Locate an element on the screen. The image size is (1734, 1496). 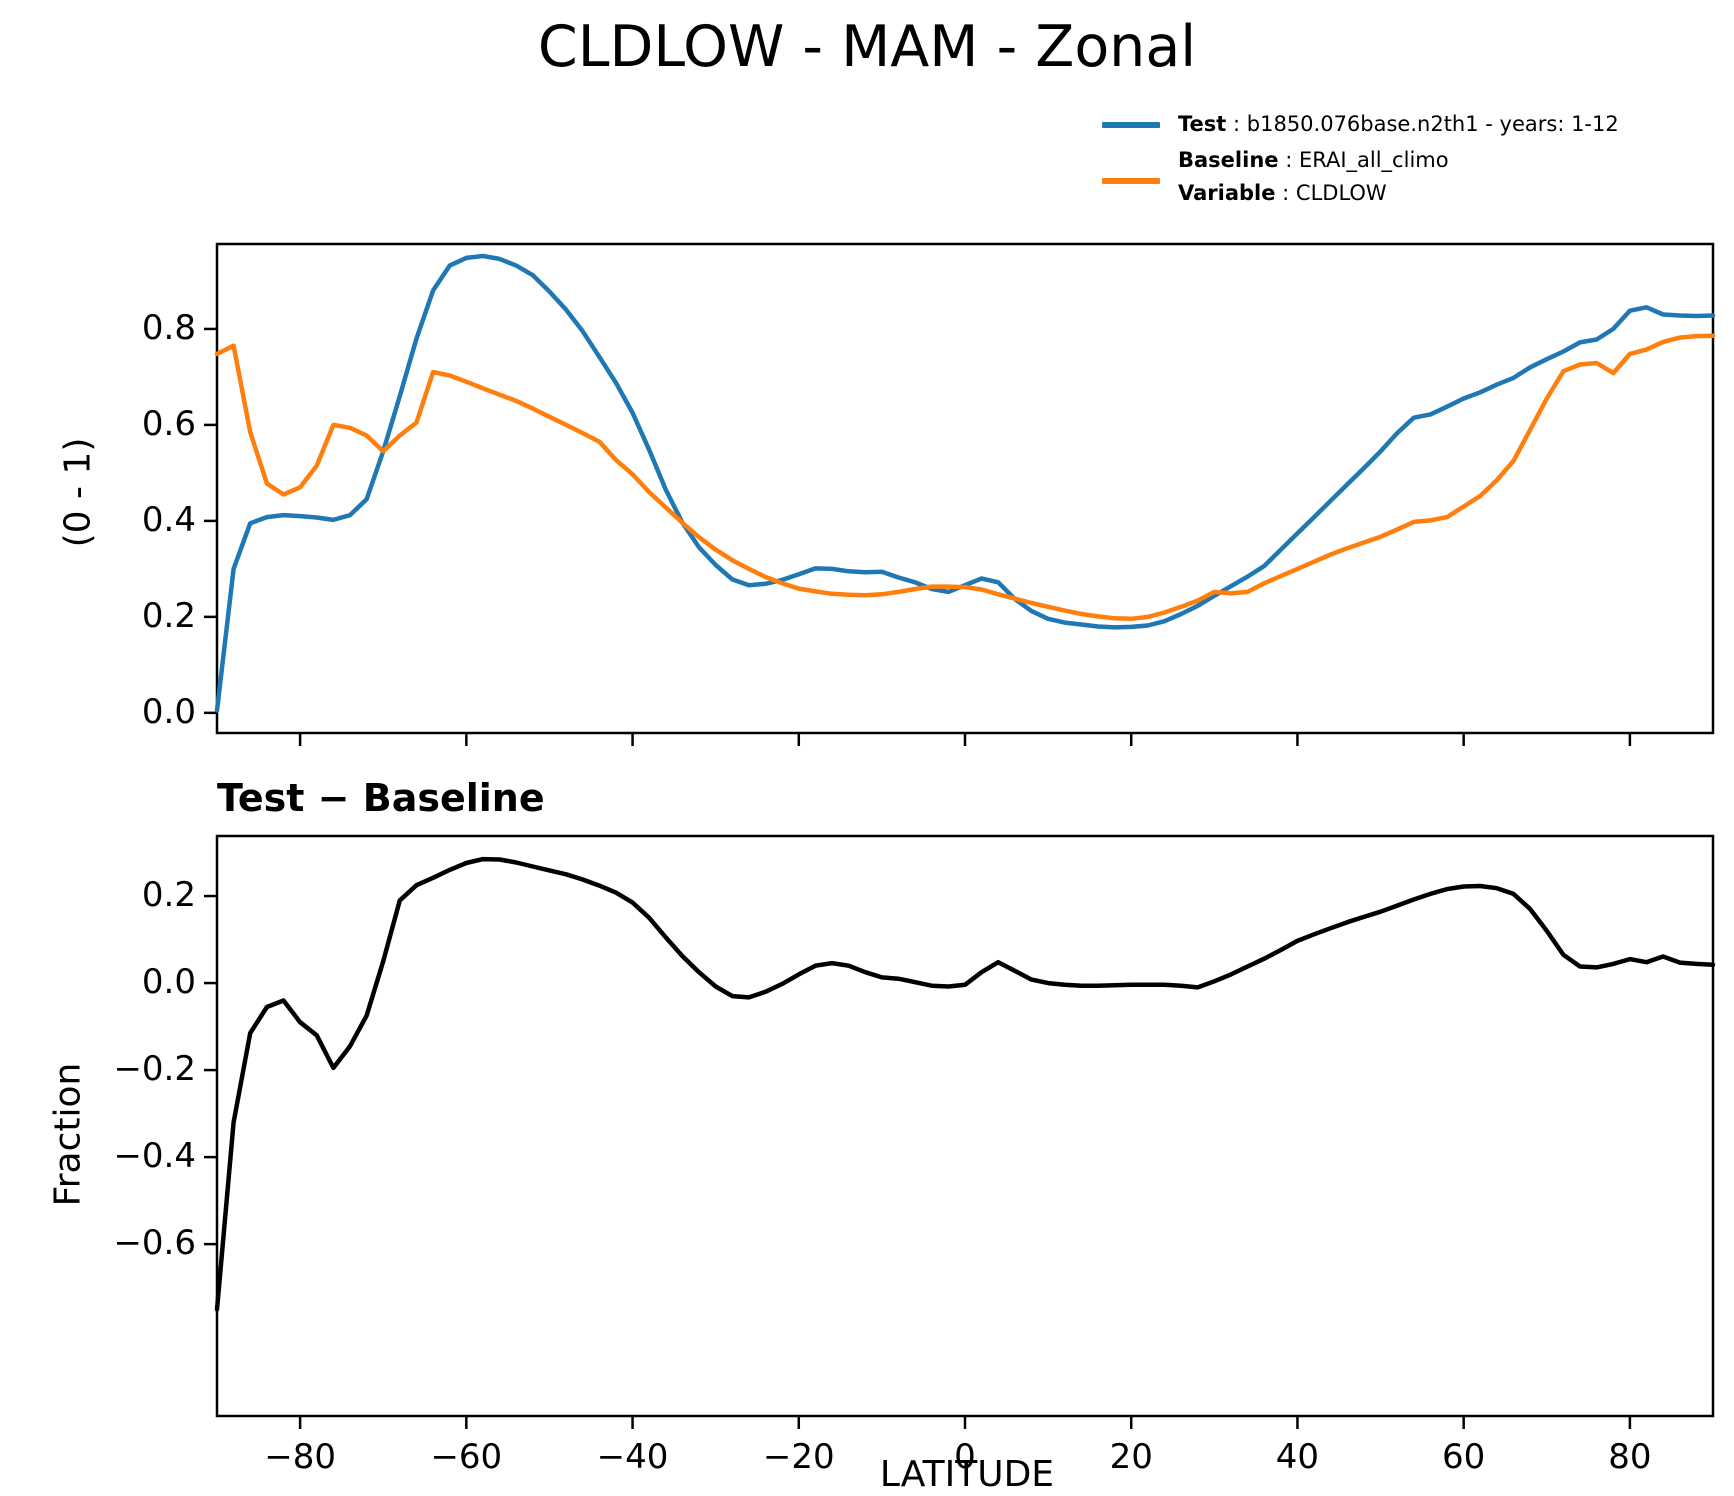
xtick-label: 40 is located at coordinates (1297, 1457).